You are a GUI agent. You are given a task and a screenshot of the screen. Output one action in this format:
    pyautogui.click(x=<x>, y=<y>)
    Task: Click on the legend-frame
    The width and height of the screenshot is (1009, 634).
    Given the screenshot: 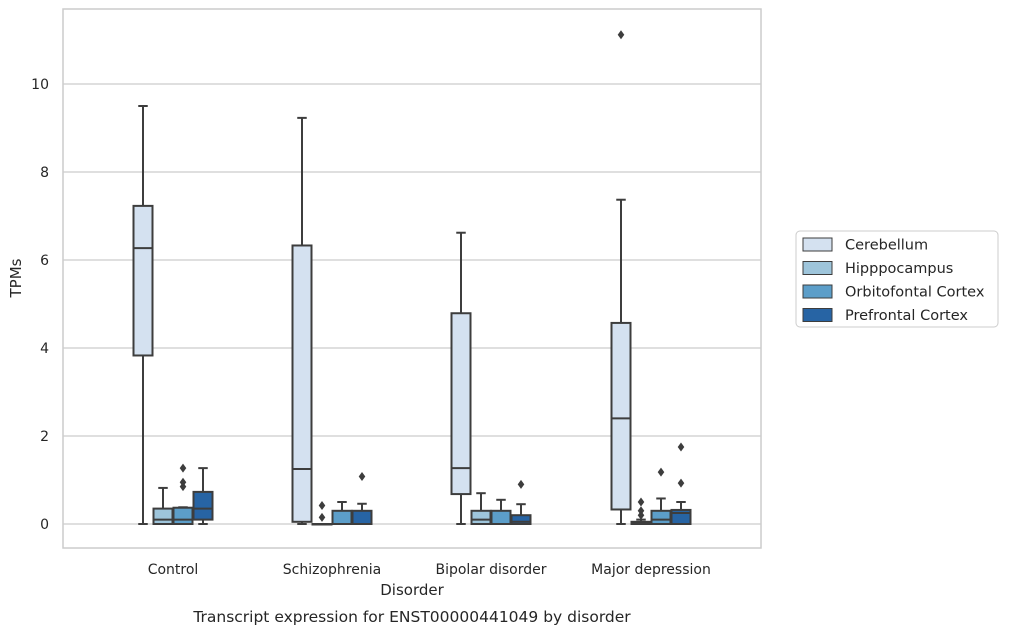 What is the action you would take?
    pyautogui.click(x=897, y=279)
    